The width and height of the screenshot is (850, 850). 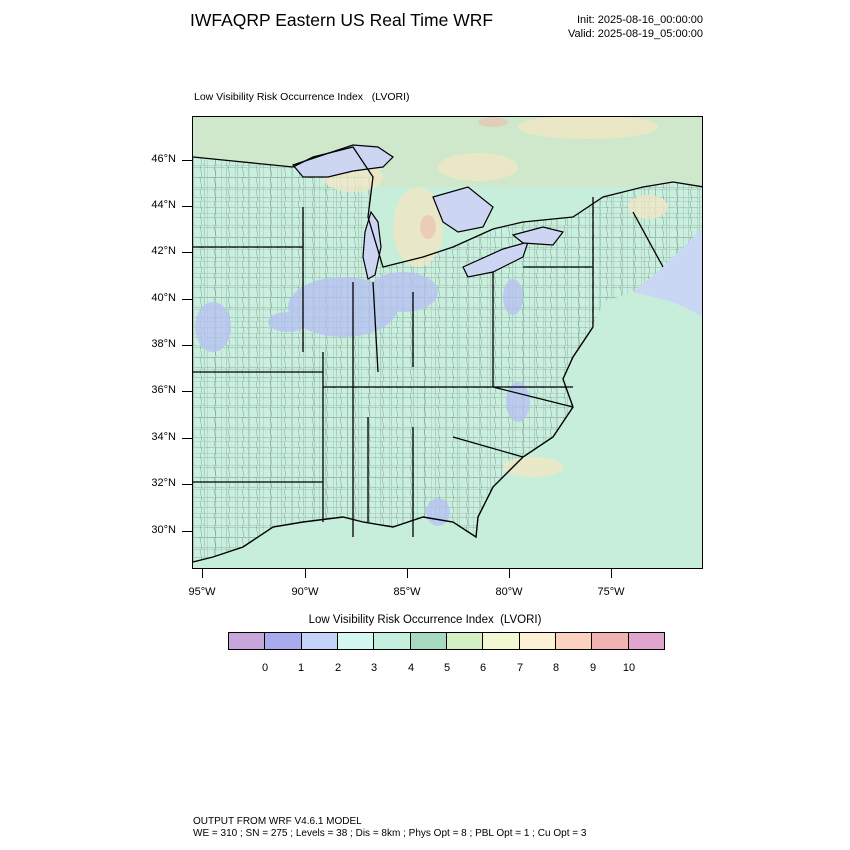 What do you see at coordinates (463, 209) in the screenshot?
I see `lake-huron` at bounding box center [463, 209].